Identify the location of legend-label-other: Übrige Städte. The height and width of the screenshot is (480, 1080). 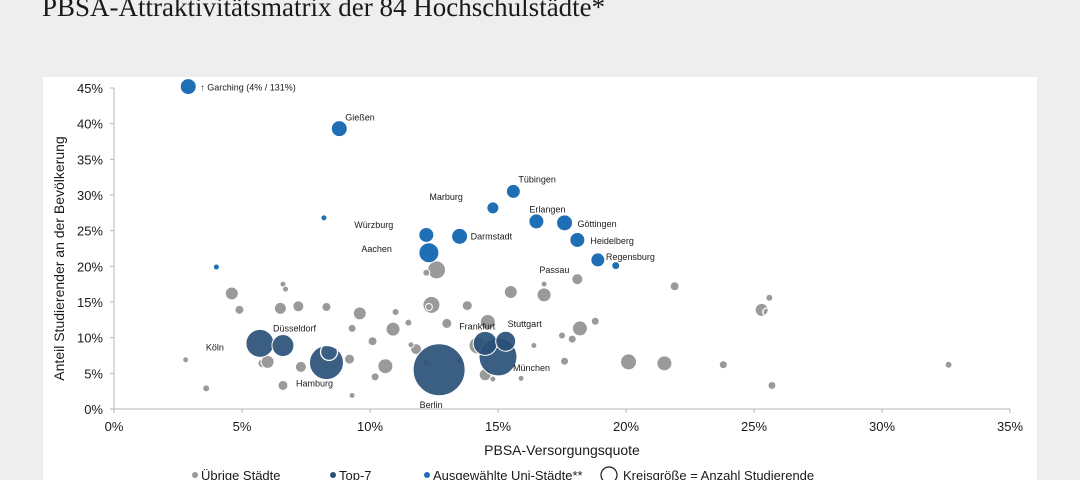
(241, 474).